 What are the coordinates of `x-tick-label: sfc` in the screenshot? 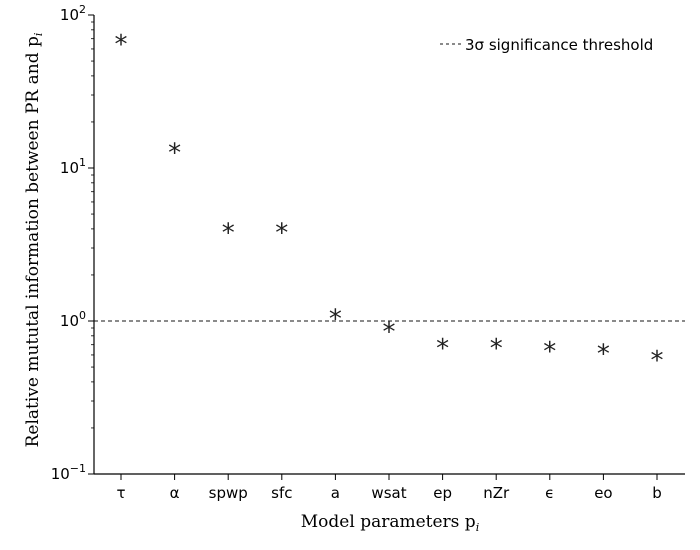 It's located at (281, 493).